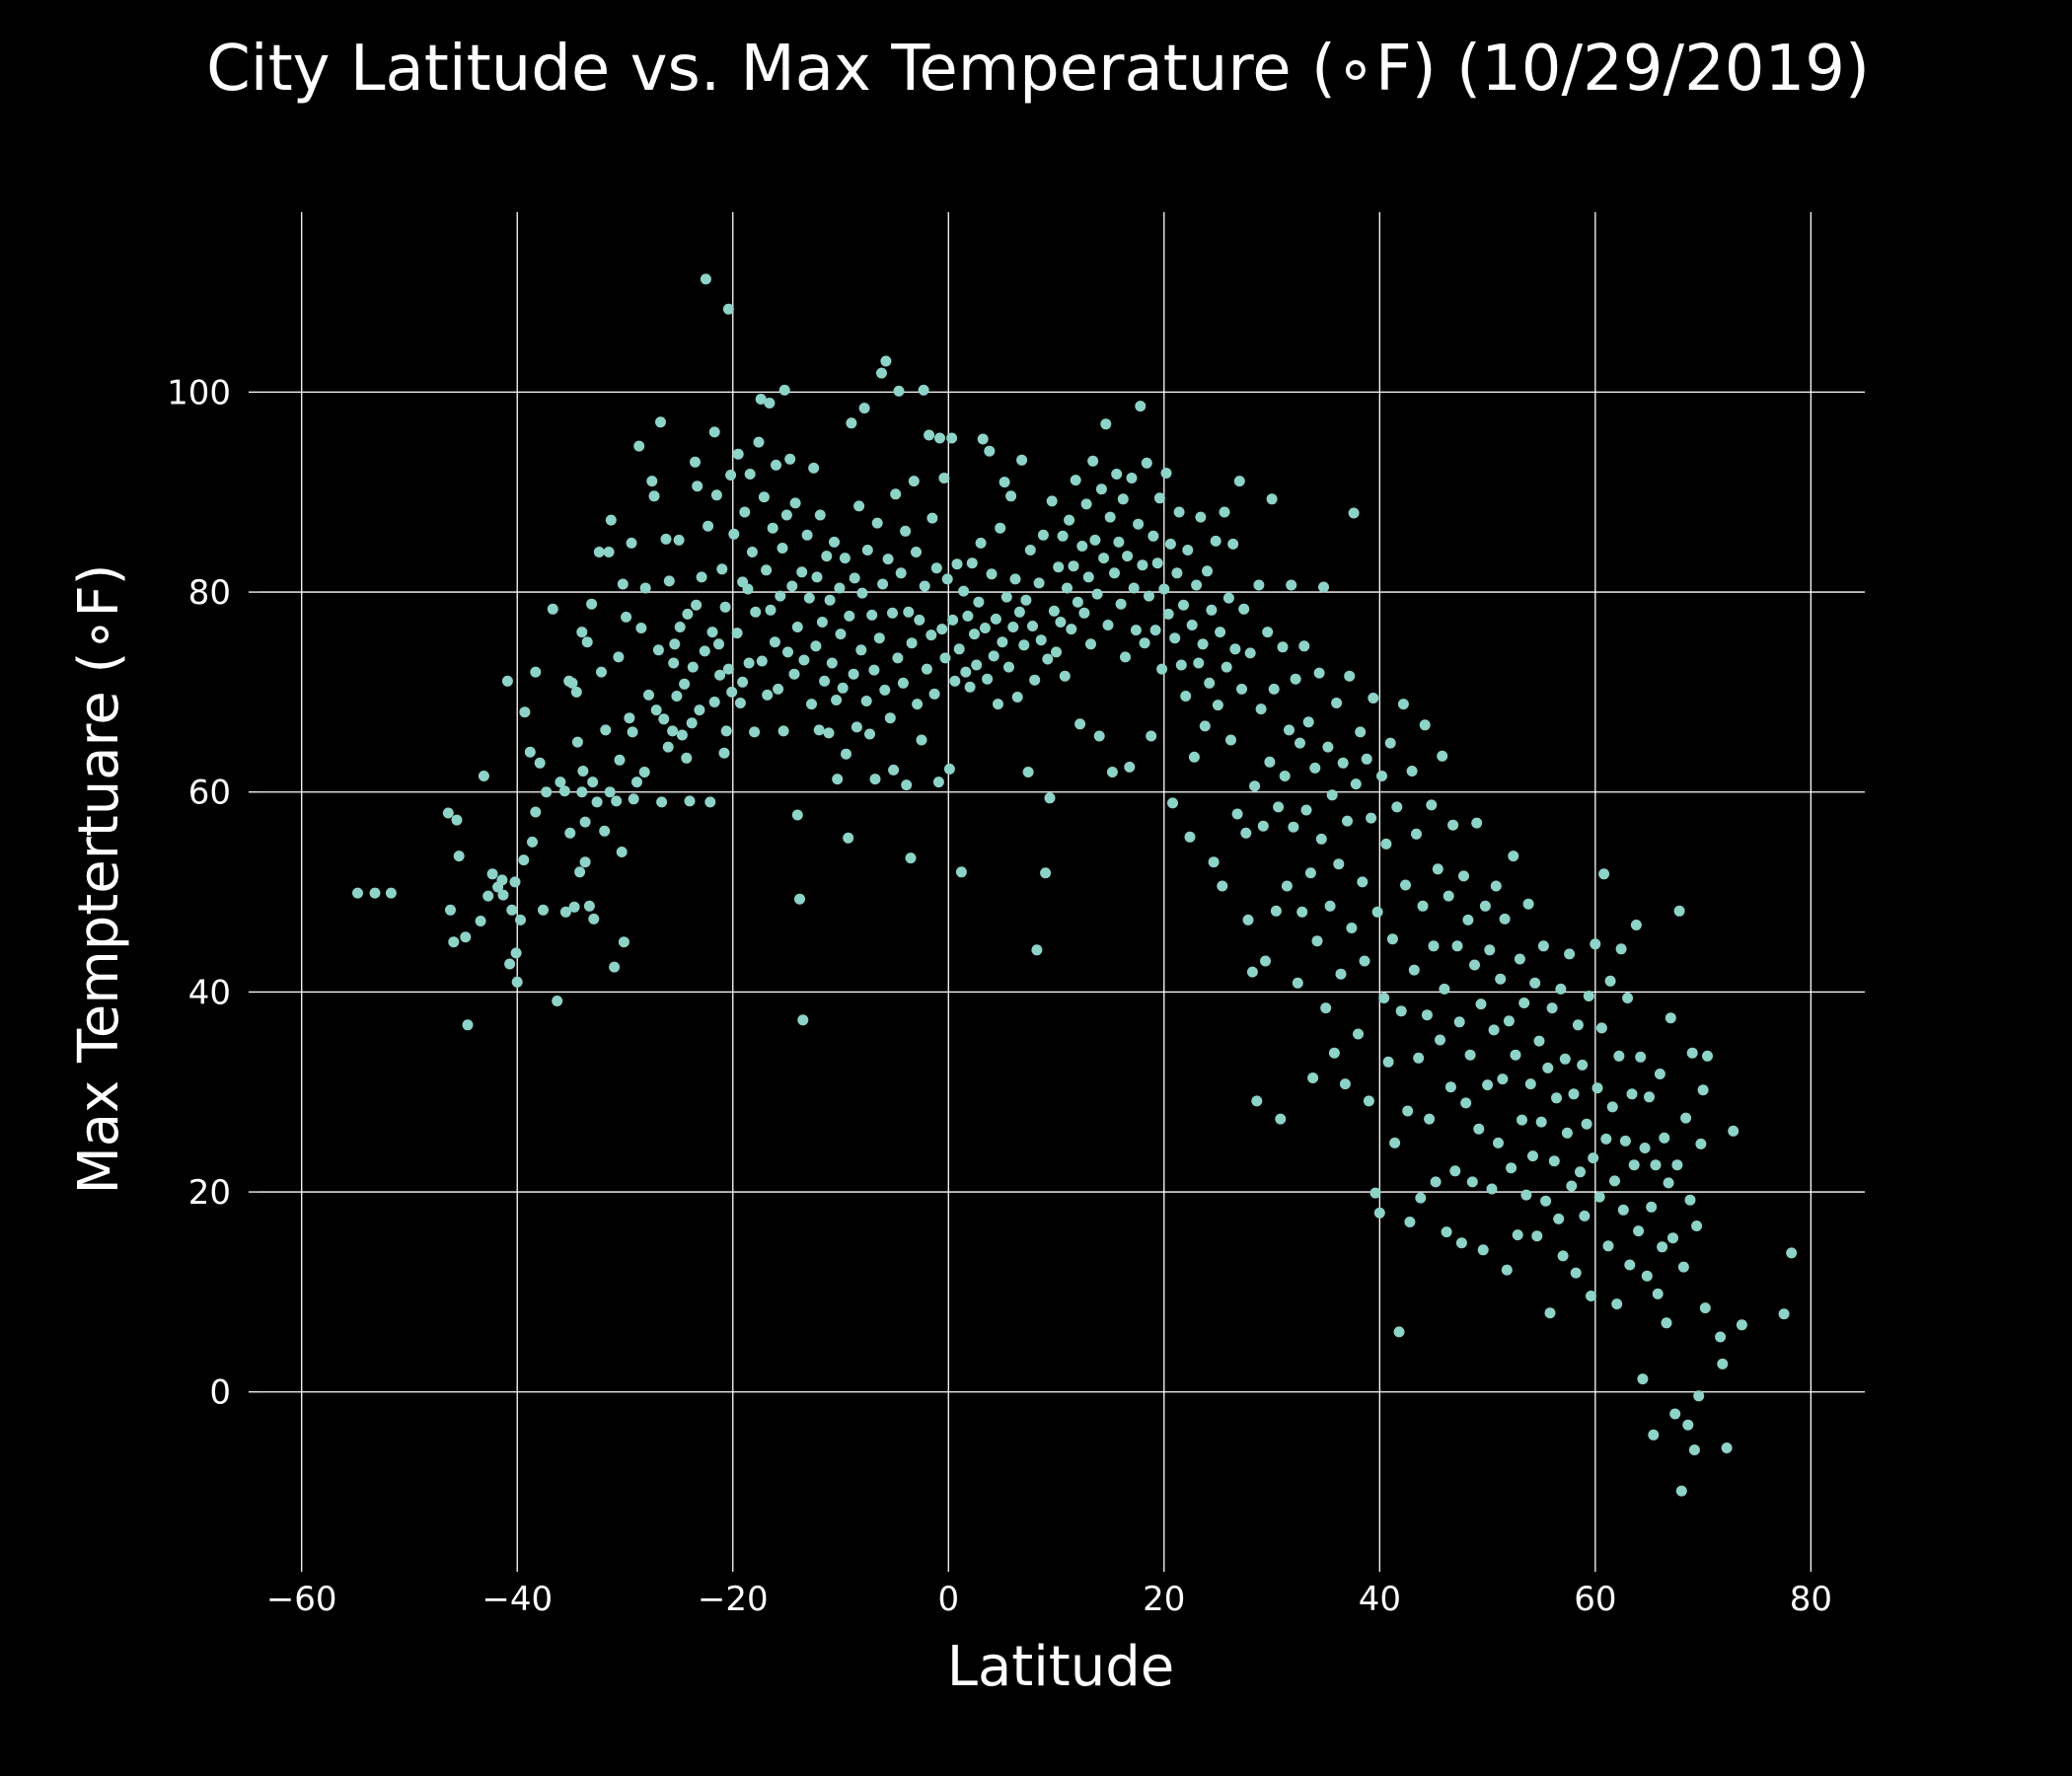 This screenshot has width=2072, height=1776. Describe the element at coordinates (199, 392) in the screenshot. I see `y-tick-label: 100` at that location.